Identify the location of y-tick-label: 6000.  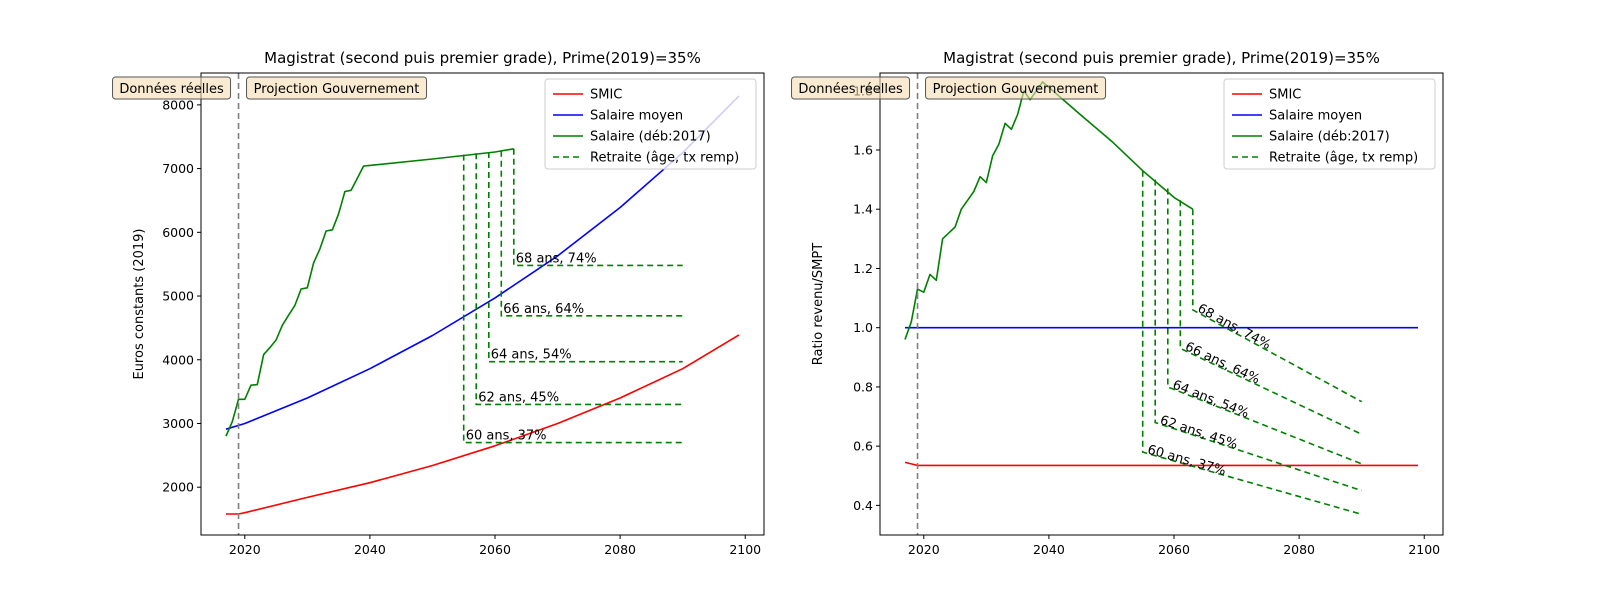
(178, 232).